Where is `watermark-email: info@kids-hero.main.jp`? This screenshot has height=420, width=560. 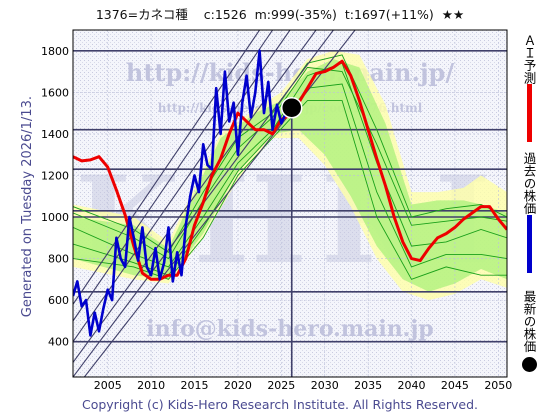
watermark-email: info@kids-hero.main.jp is located at coordinates (289, 329).